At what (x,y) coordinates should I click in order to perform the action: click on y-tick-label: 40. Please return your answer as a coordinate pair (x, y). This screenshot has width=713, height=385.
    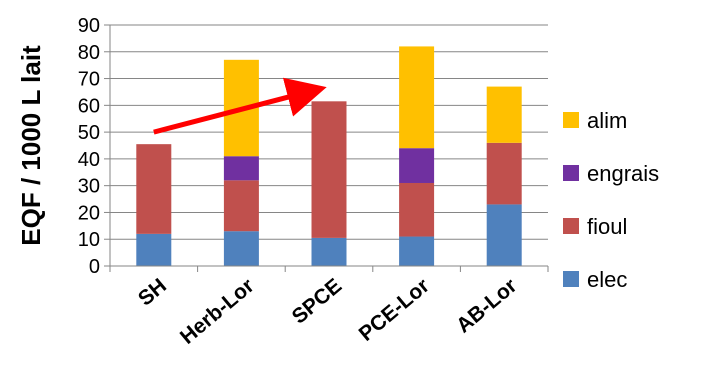
    Looking at the image, I should click on (89, 160).